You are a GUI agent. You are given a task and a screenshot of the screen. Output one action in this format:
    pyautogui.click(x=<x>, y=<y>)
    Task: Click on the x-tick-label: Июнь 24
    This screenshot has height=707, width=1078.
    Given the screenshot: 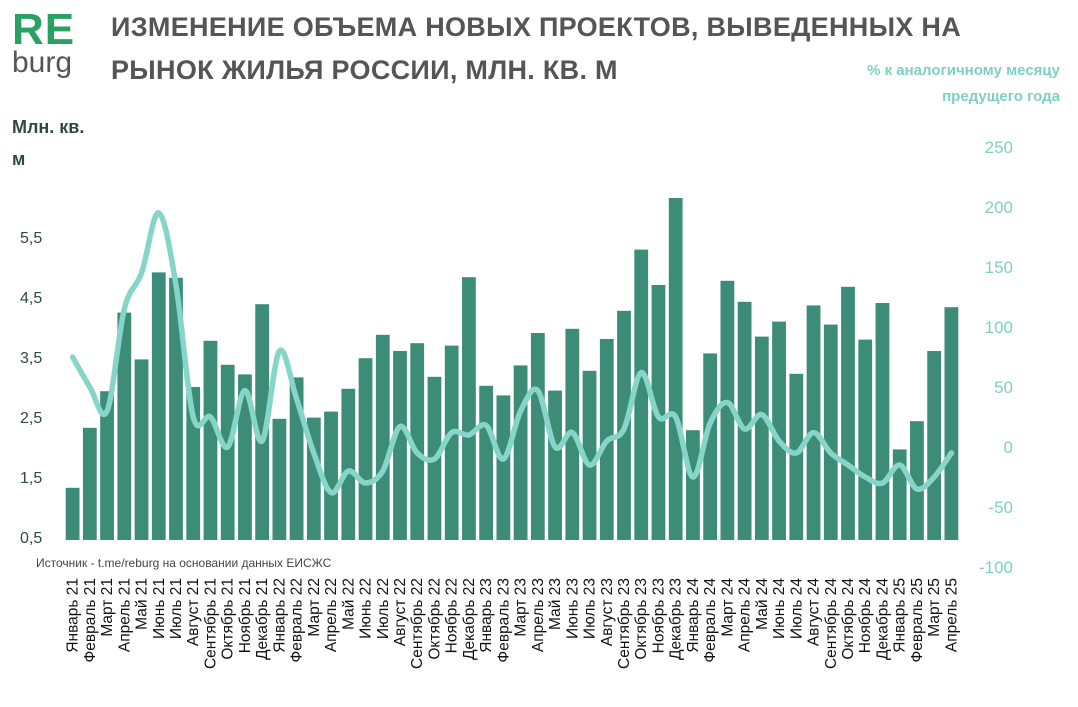 What is the action you would take?
    pyautogui.click(x=779, y=608)
    